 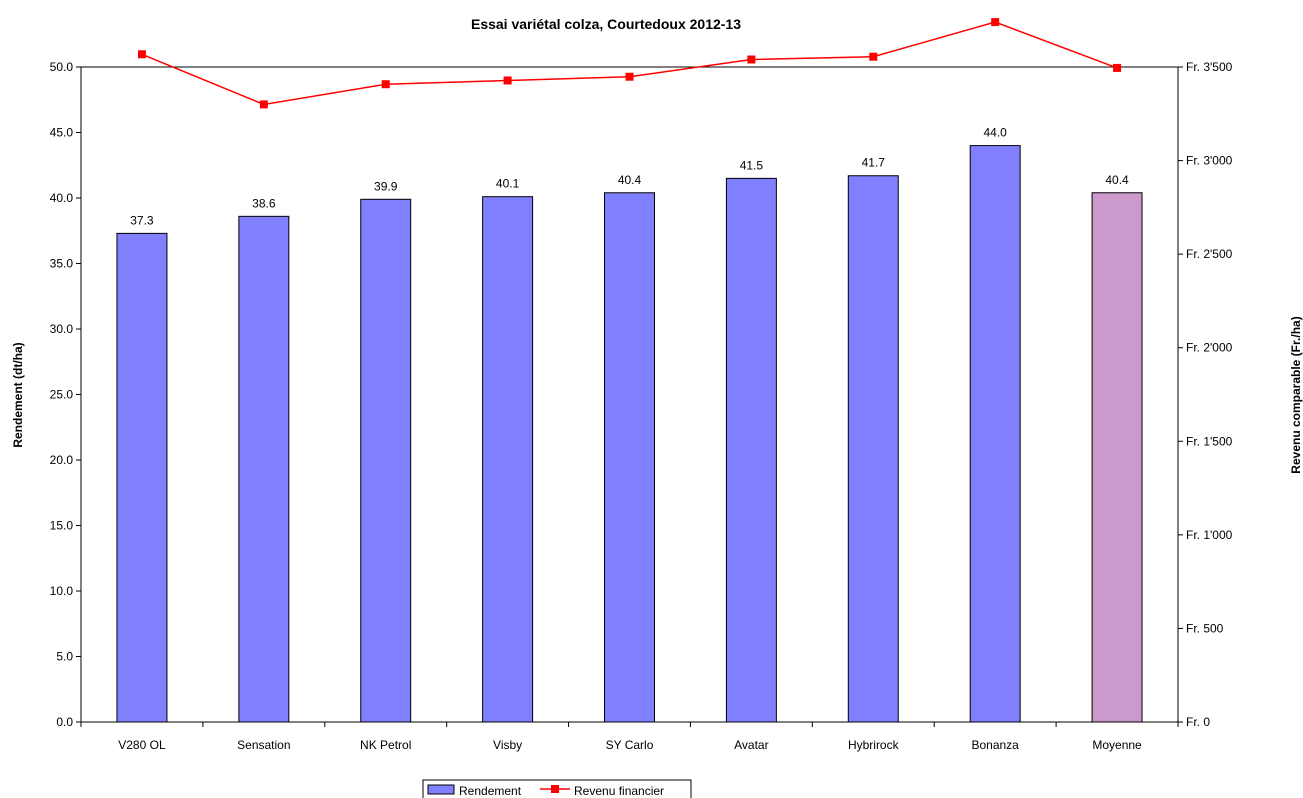 I want to click on y2-axis-title: Revenu comparable (Fr./ha), so click(x=1296, y=394).